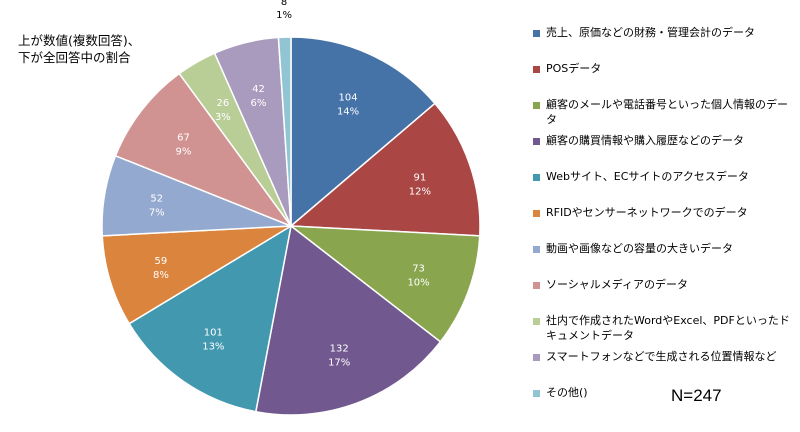  What do you see at coordinates (650, 32) in the screenshot?
I see `legend-label: 売上、原価などの財務・管理会計のデータ` at bounding box center [650, 32].